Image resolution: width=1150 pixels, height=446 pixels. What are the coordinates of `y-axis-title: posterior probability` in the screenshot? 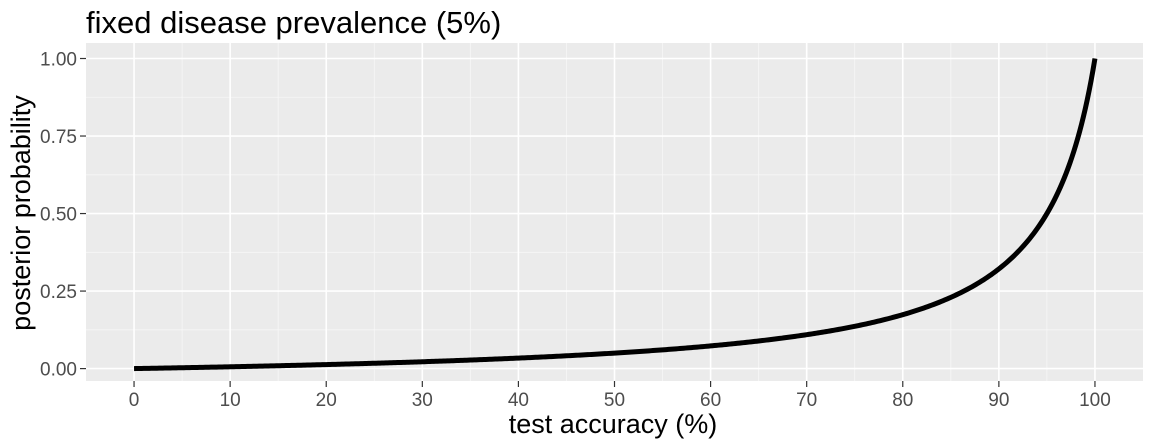 It's located at (21, 213).